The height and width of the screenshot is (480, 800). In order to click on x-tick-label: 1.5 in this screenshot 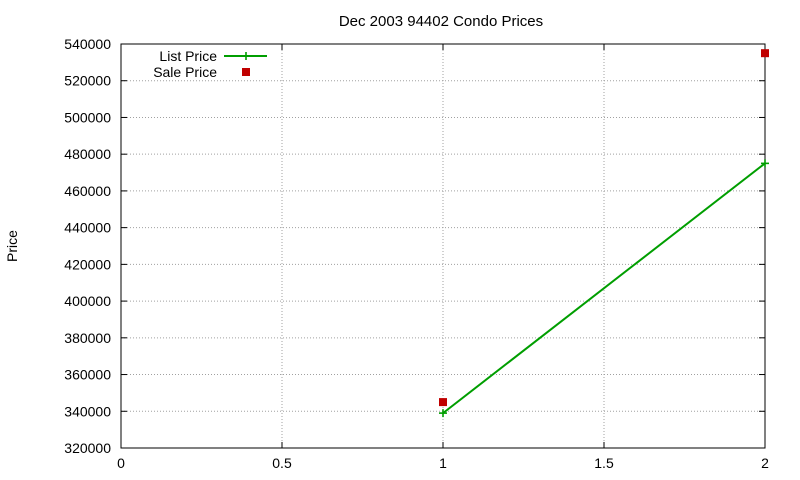, I will do `click(604, 463)`.